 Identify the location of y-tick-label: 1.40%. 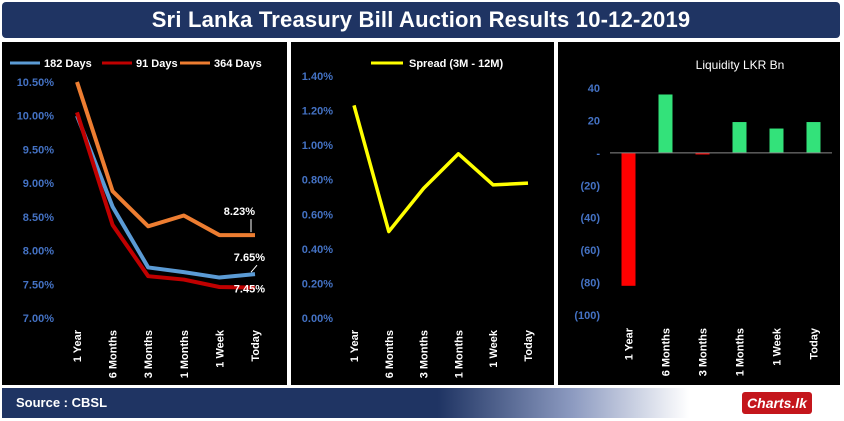
(317, 77).